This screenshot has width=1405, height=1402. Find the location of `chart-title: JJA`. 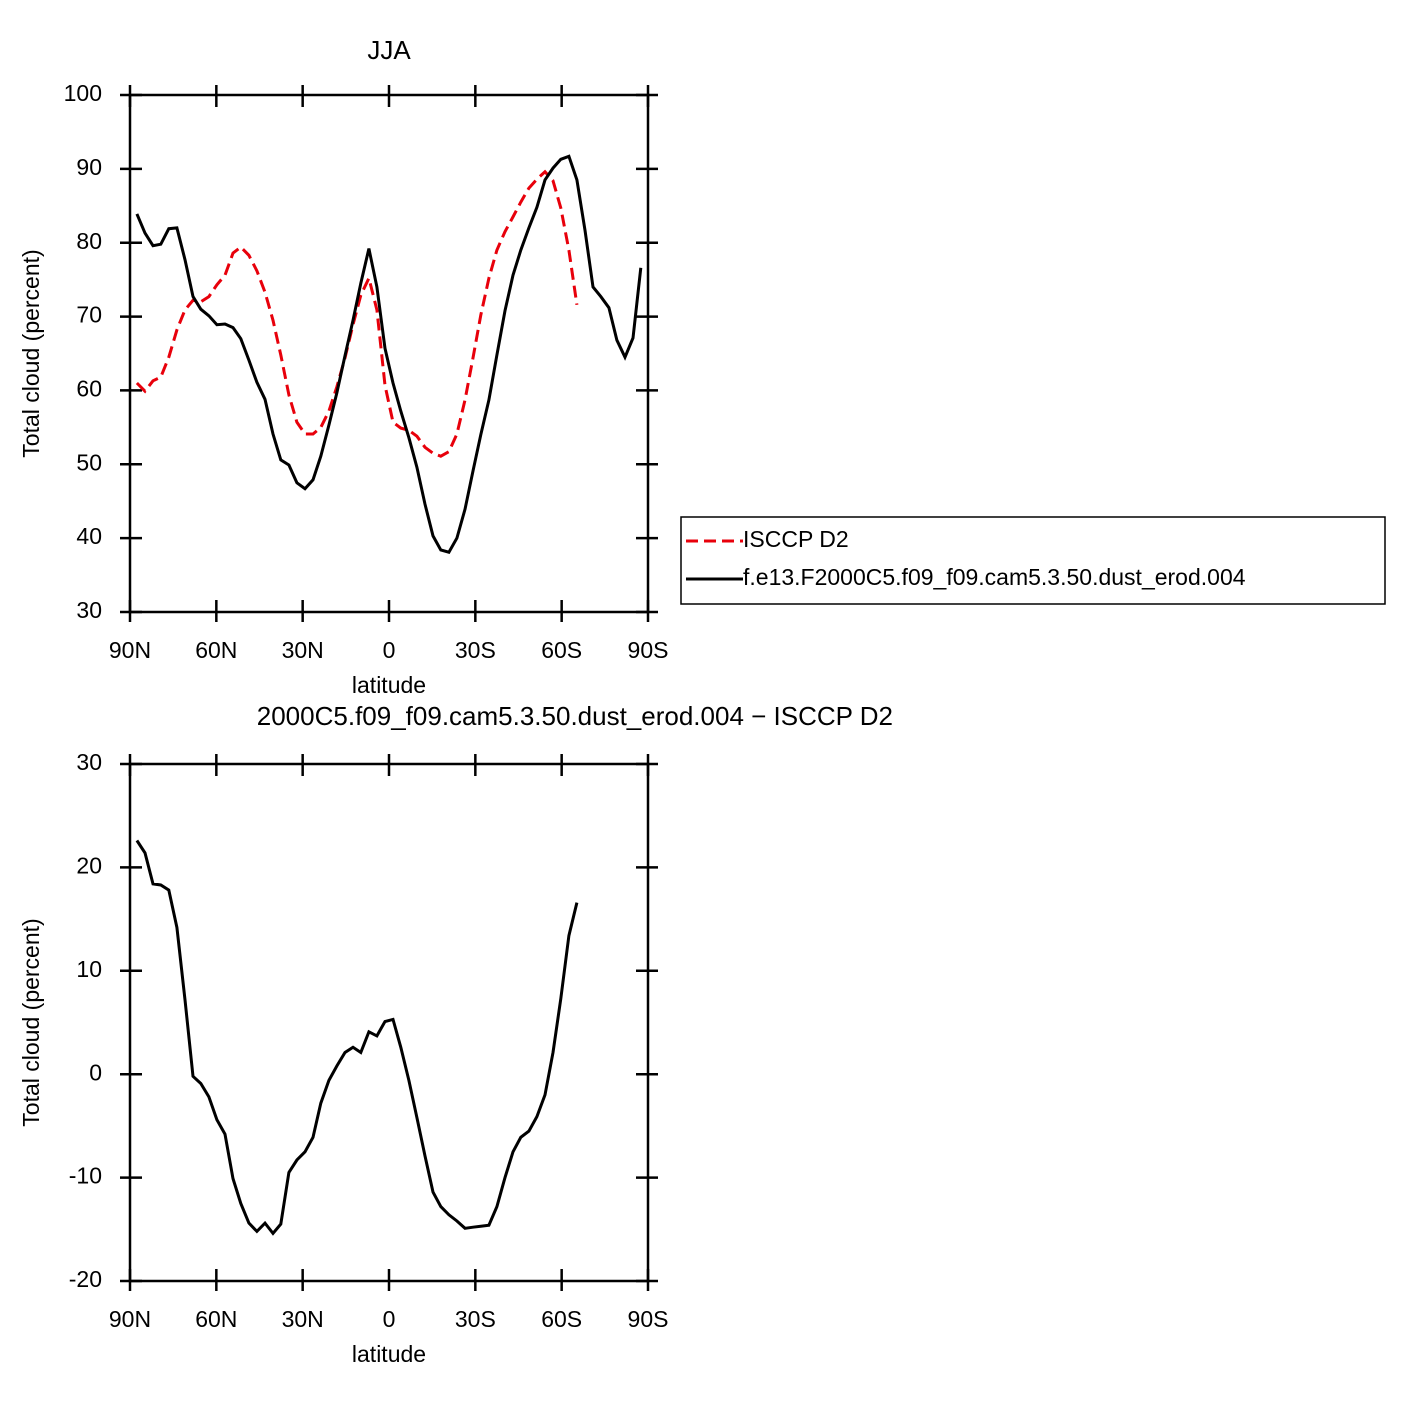

chart-title: JJA is located at coordinates (389, 50).